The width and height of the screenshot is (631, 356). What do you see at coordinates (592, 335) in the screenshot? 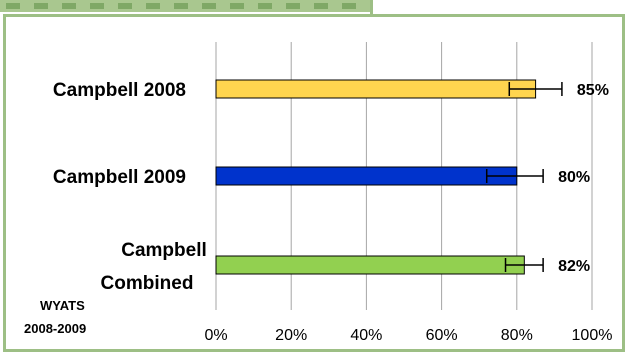
I see `x-tick-label: 100%` at bounding box center [592, 335].